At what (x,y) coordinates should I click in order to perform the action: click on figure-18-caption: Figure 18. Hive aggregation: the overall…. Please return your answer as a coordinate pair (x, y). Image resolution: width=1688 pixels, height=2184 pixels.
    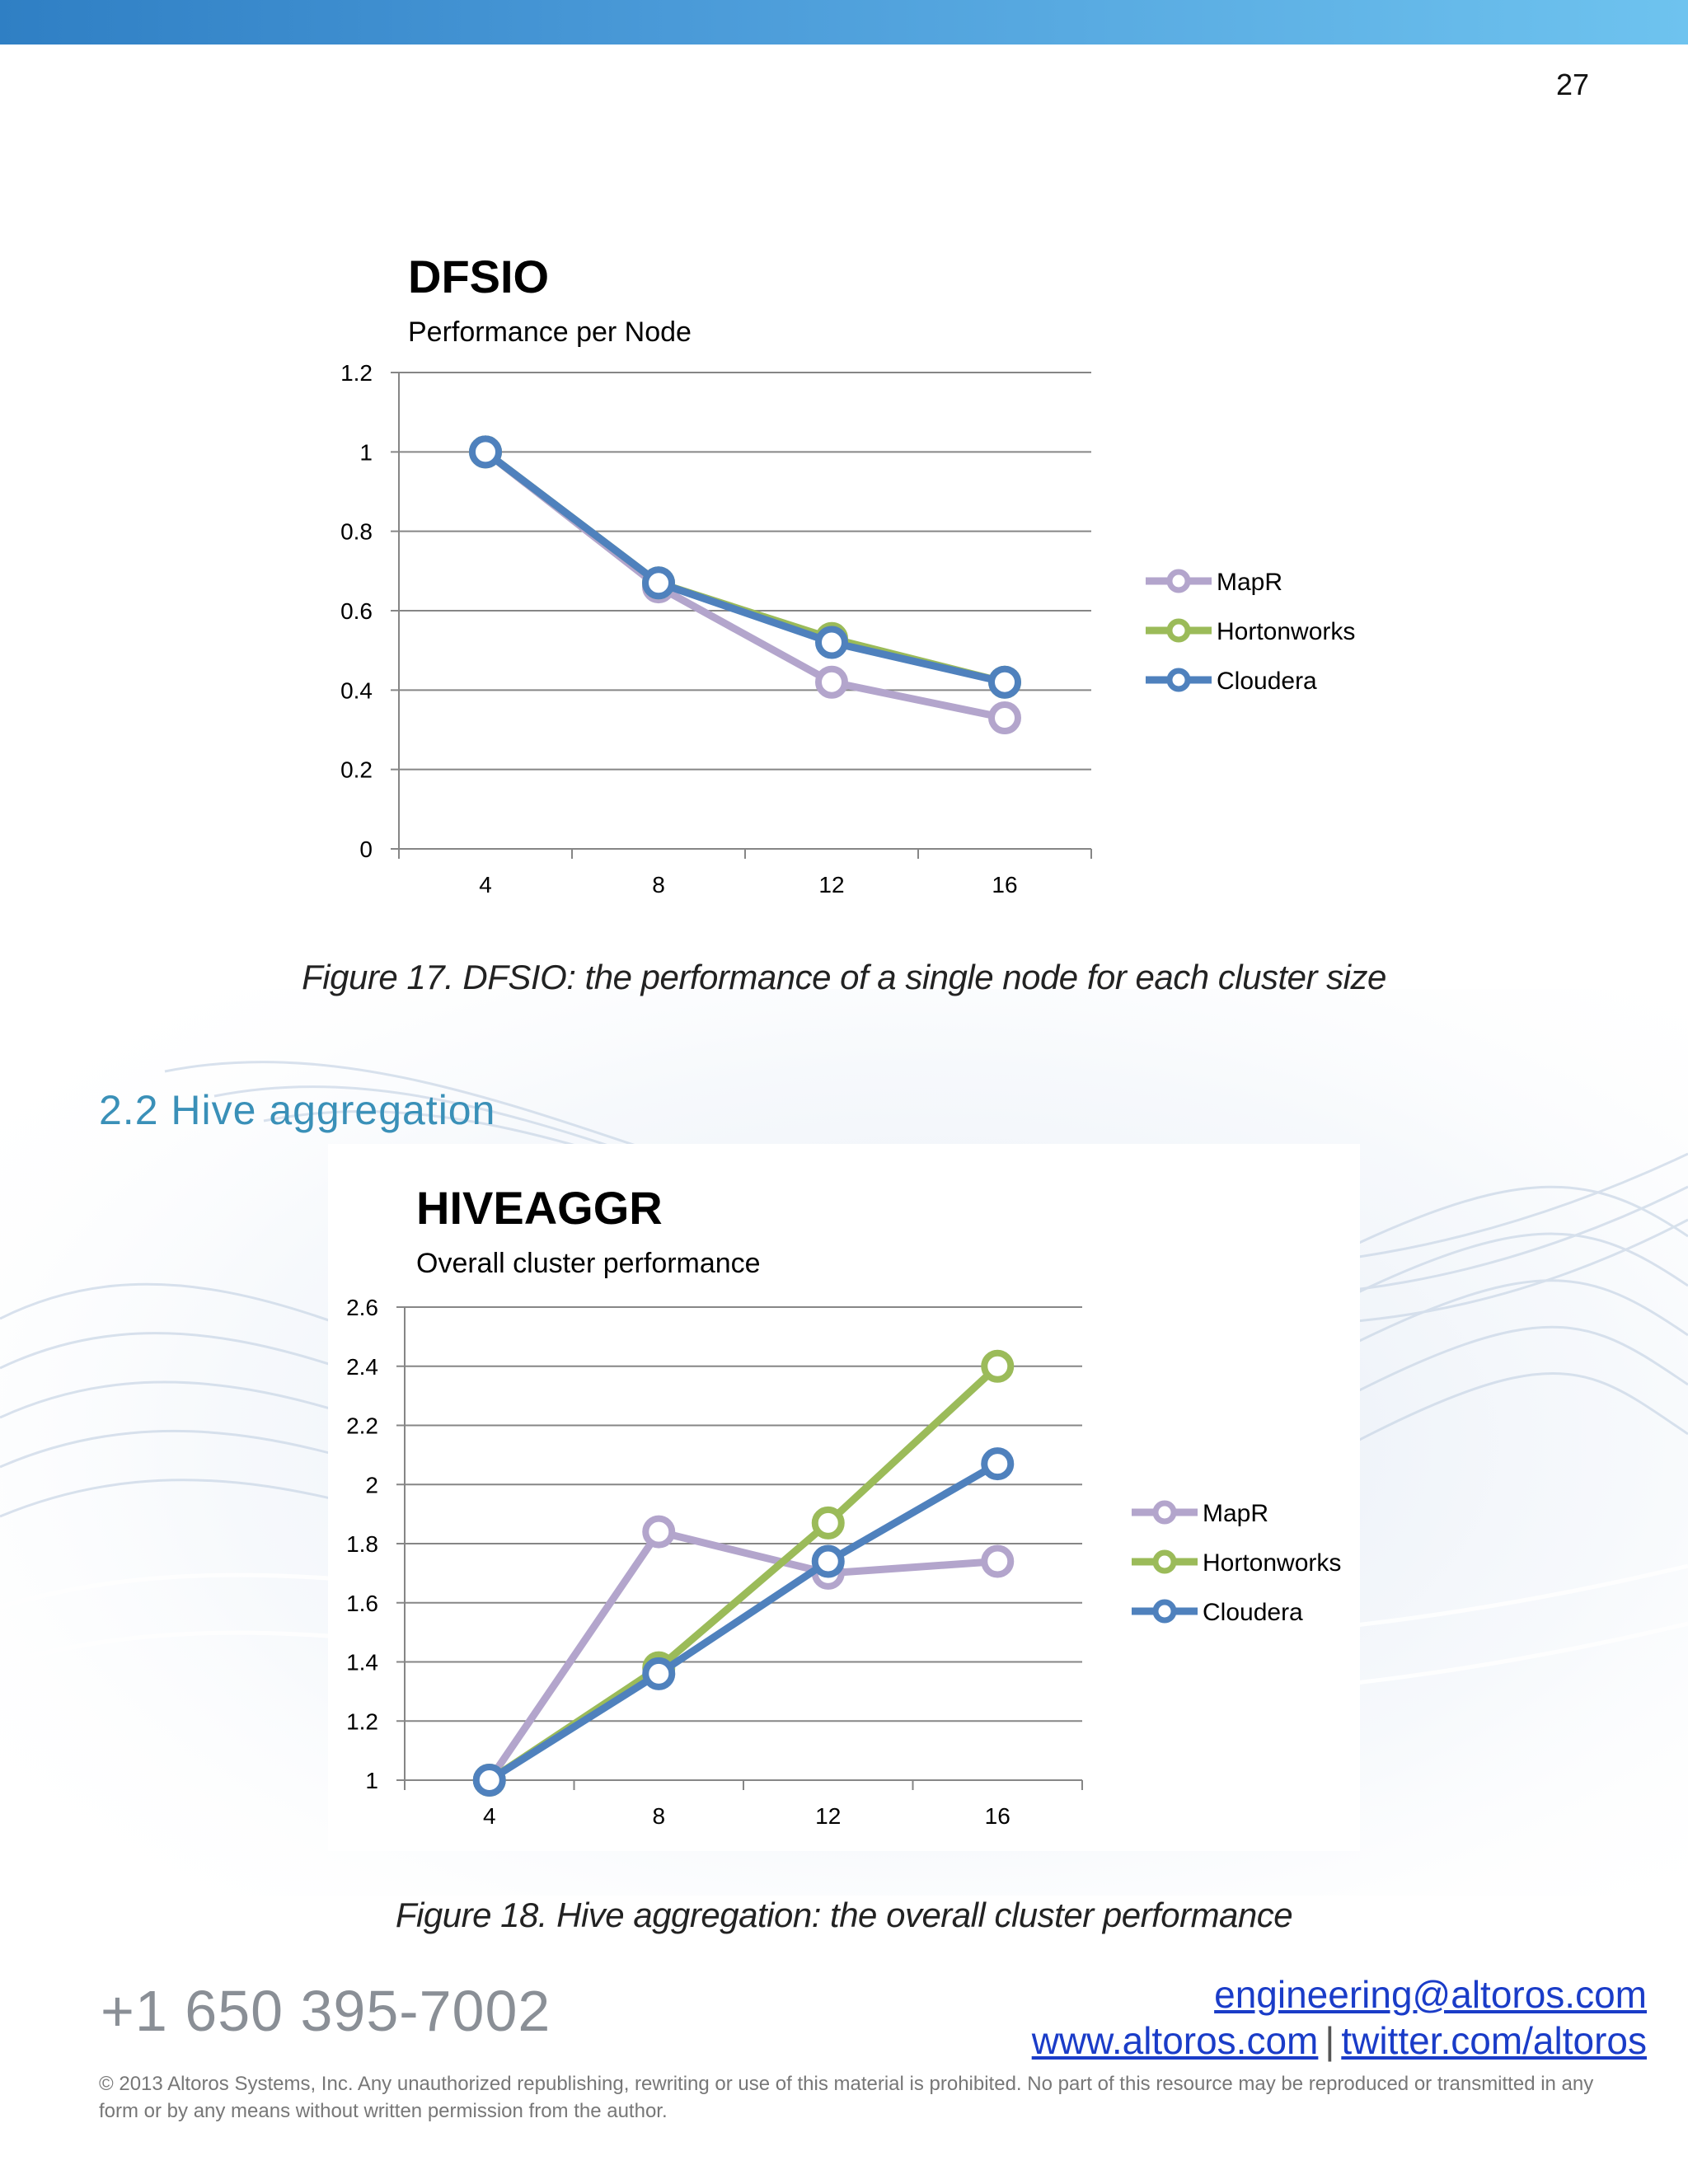
    Looking at the image, I should click on (844, 1915).